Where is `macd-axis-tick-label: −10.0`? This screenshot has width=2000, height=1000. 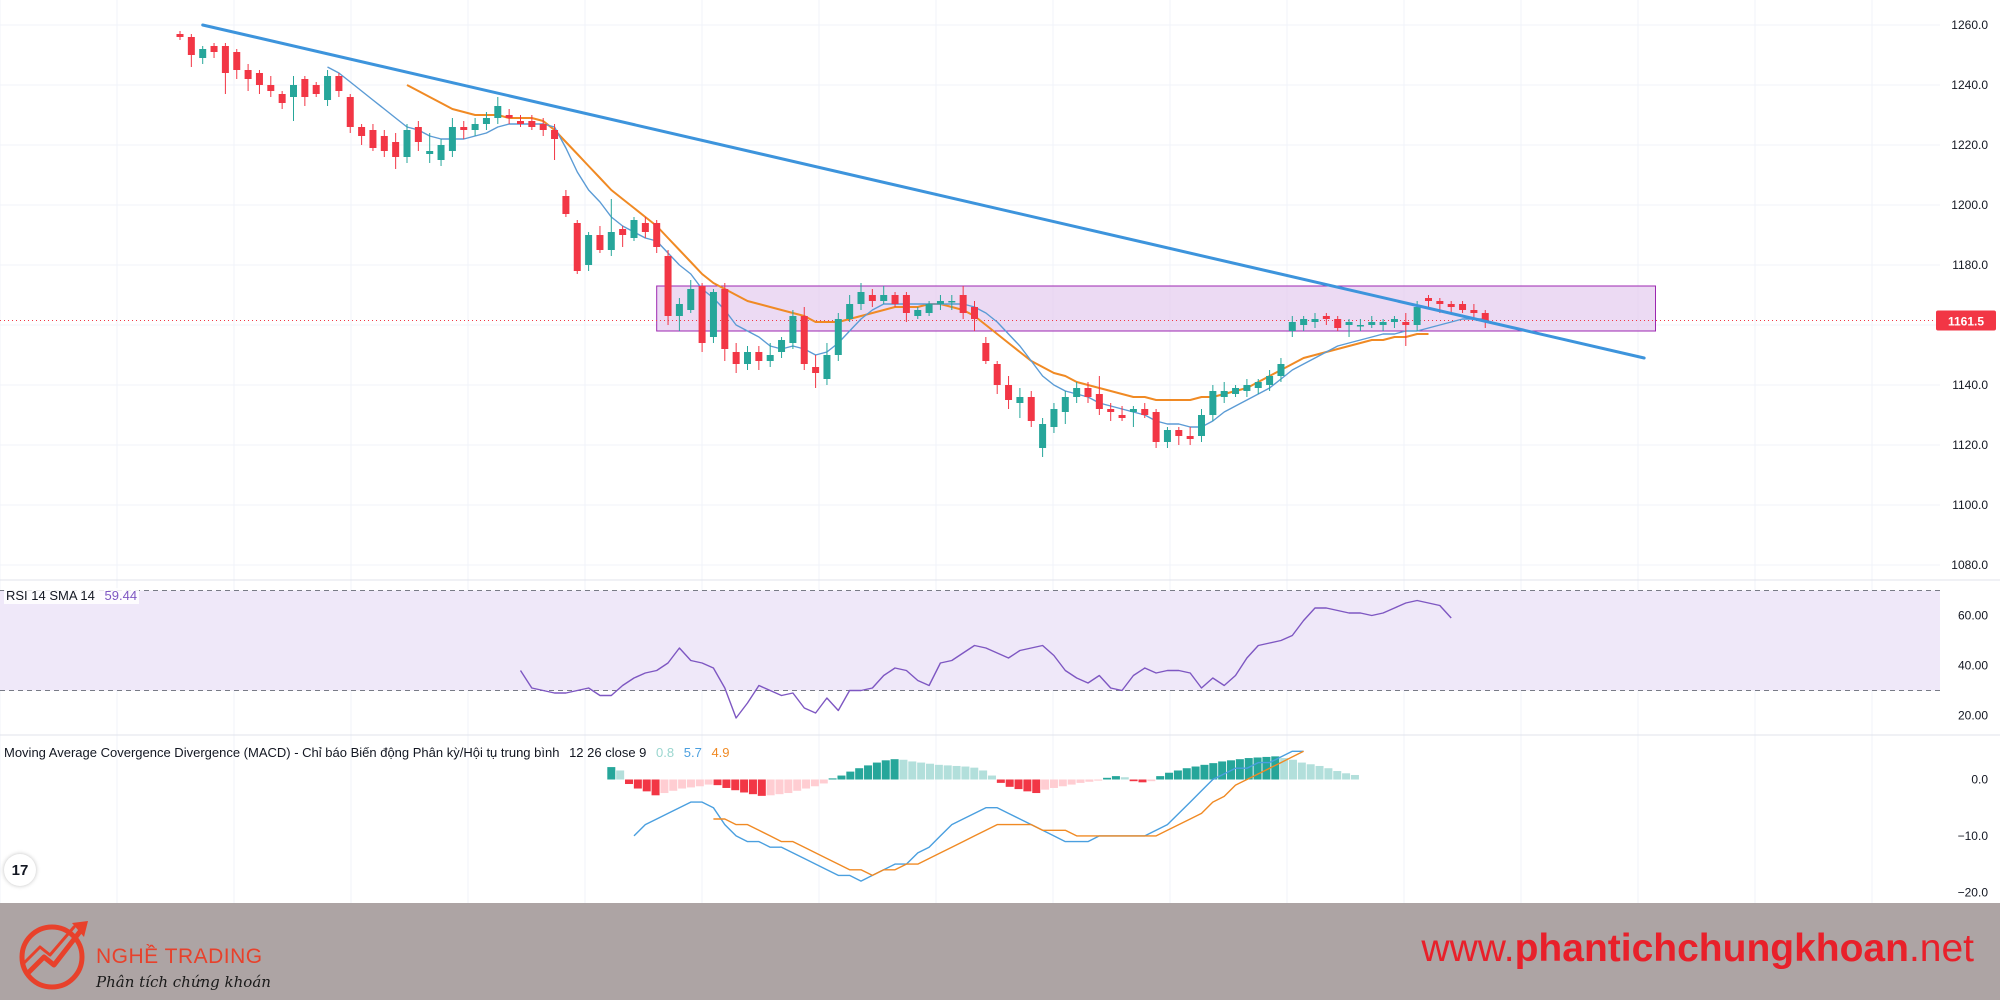 macd-axis-tick-label: −10.0 is located at coordinates (1973, 836).